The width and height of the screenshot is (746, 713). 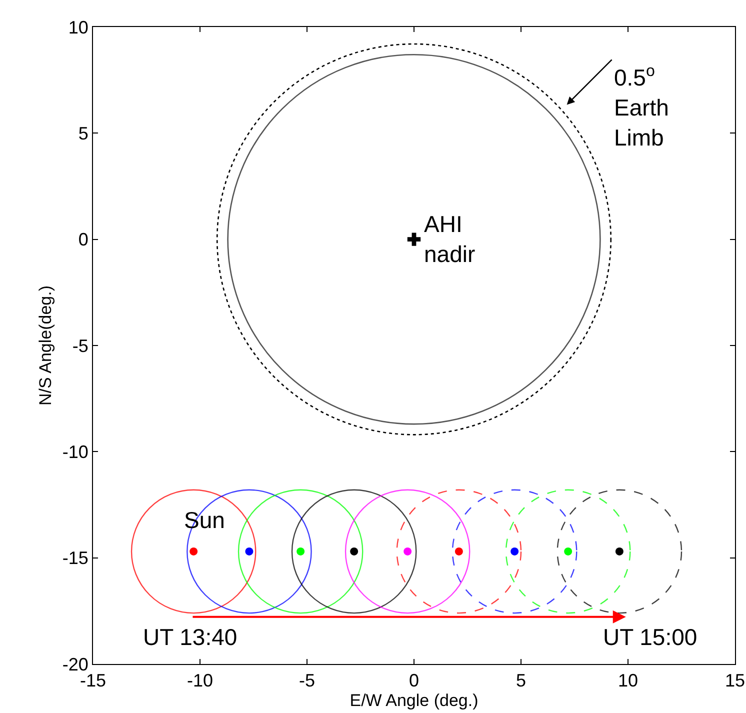 What do you see at coordinates (414, 680) in the screenshot?
I see `x-tick-label: 0` at bounding box center [414, 680].